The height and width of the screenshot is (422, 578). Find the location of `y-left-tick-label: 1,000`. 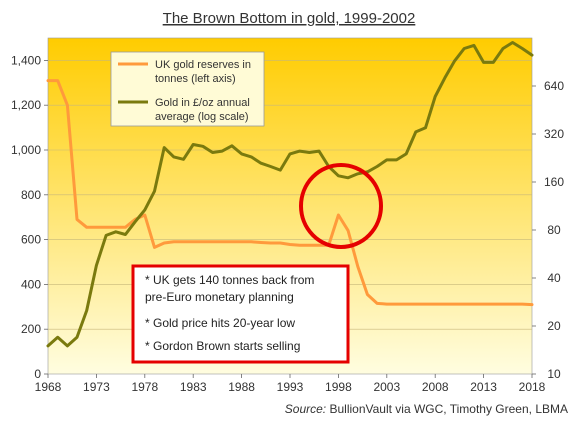

y-left-tick-label: 1,000 is located at coordinates (26, 150).